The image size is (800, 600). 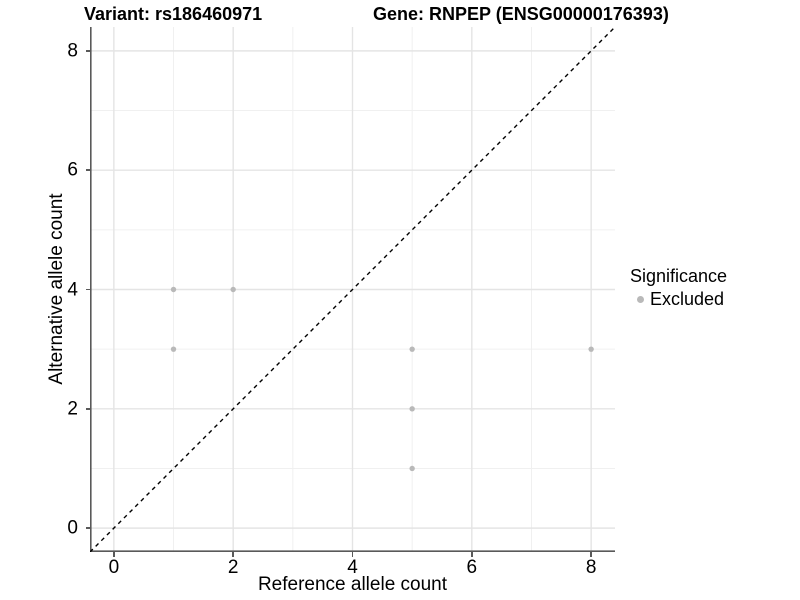 I want to click on gene-title: Gene: RNPEP (ENSG00000176393), so click(x=521, y=14).